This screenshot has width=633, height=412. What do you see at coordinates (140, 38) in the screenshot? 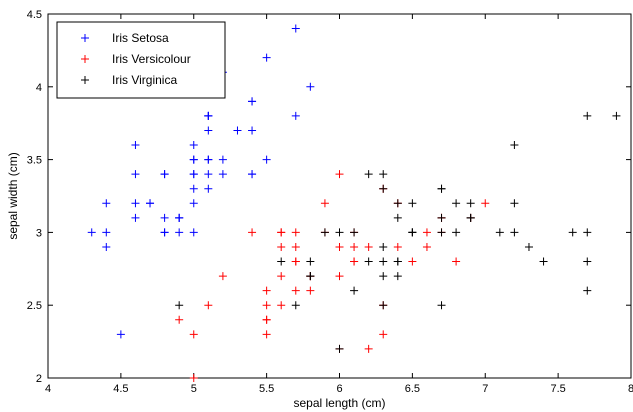
I see `legend-label: Iris Setosa` at bounding box center [140, 38].